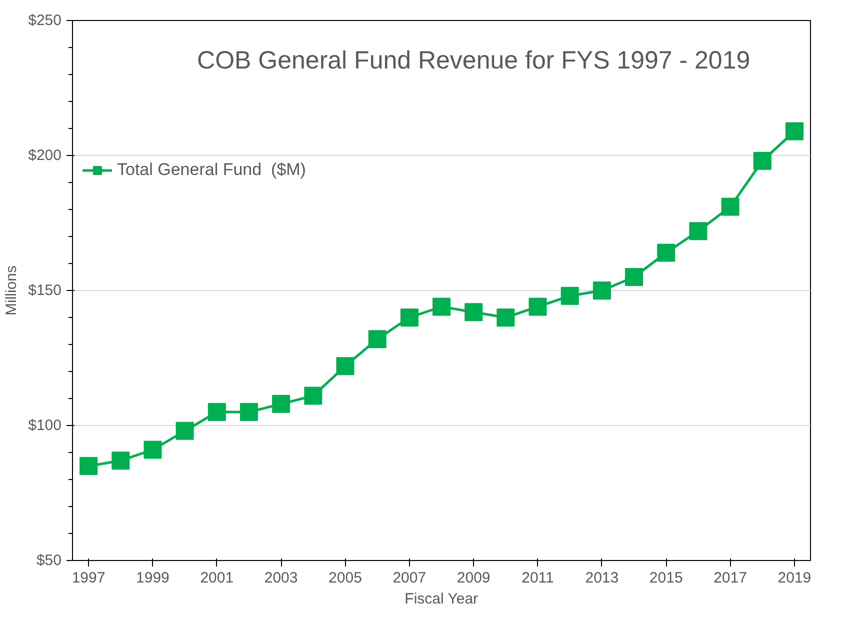 Image resolution: width=850 pixels, height=621 pixels. I want to click on x-tick-label: 1999, so click(153, 578).